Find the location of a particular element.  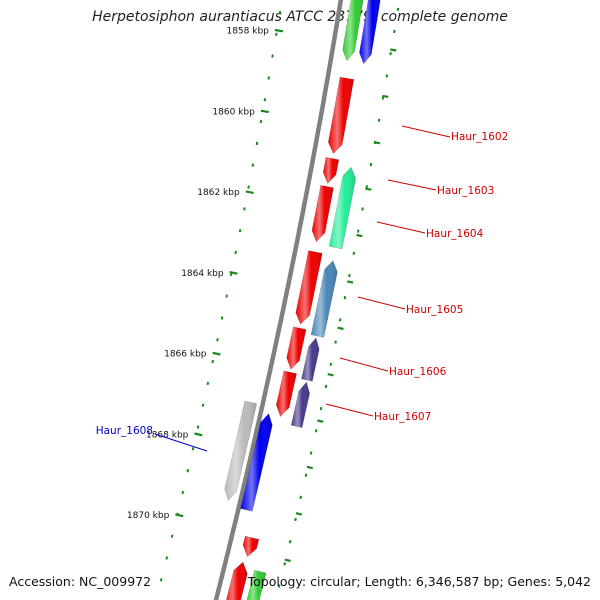

scale-tick-label: 1862 kbp is located at coordinates (218, 193).